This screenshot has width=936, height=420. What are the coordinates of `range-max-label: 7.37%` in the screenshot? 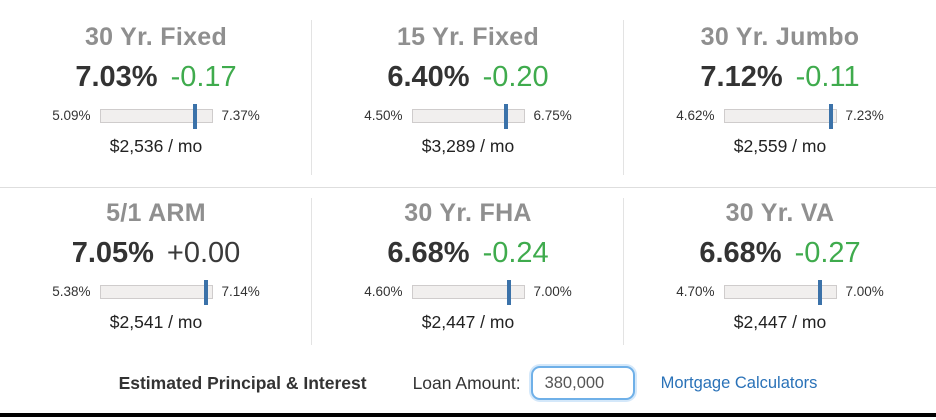 It's located at (240, 115).